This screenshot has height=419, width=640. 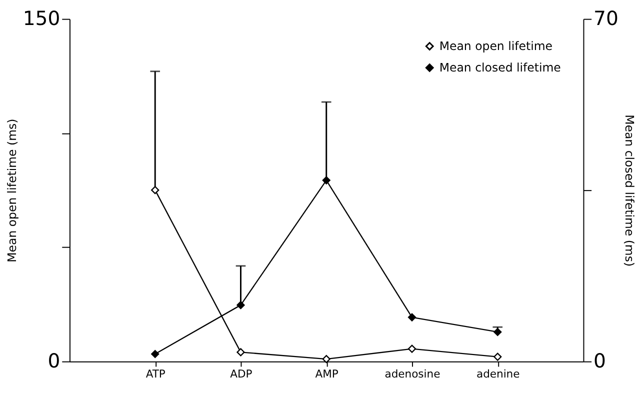 I want to click on x-tick-label: adenine, so click(x=498, y=373).